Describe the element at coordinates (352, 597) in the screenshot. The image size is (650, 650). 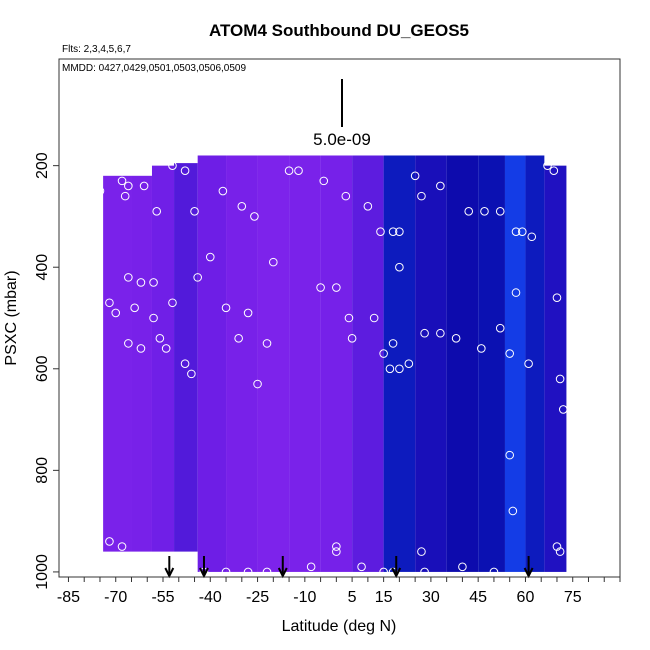
I see `x-tick-label: 5` at that location.